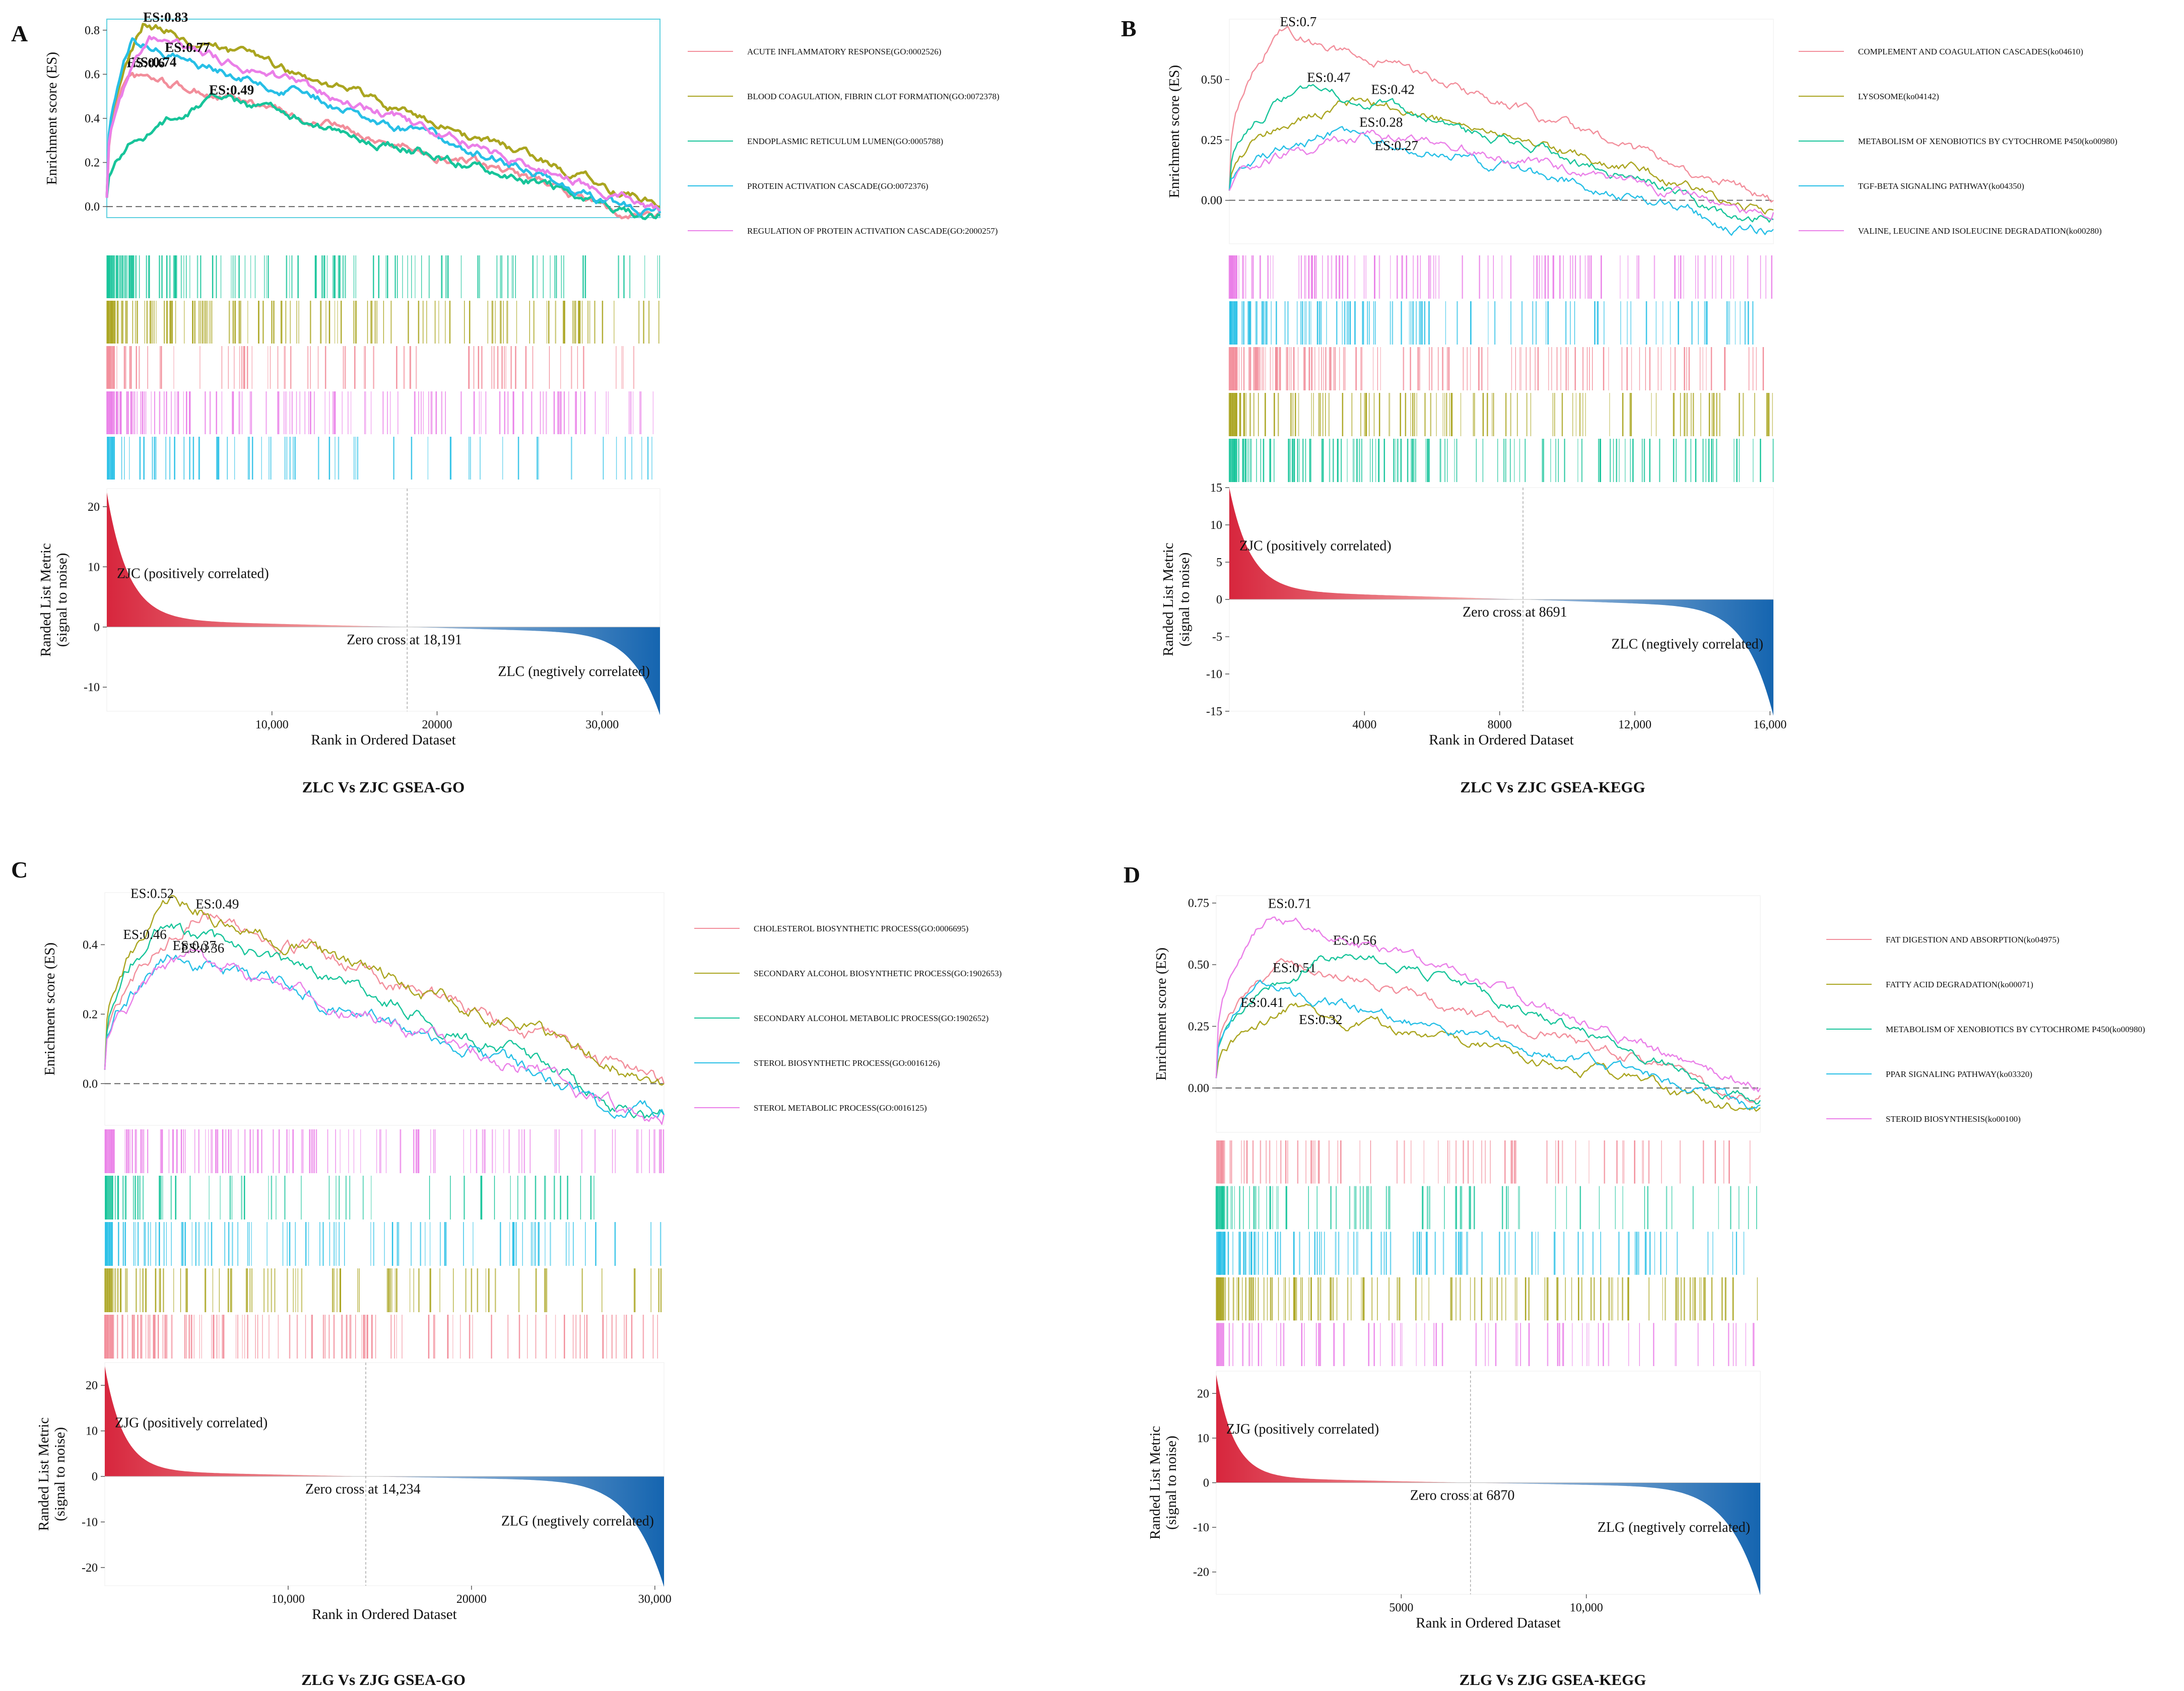 Image resolution: width=2184 pixels, height=1691 pixels. I want to click on metric-tick-label: 15, so click(1216, 488).